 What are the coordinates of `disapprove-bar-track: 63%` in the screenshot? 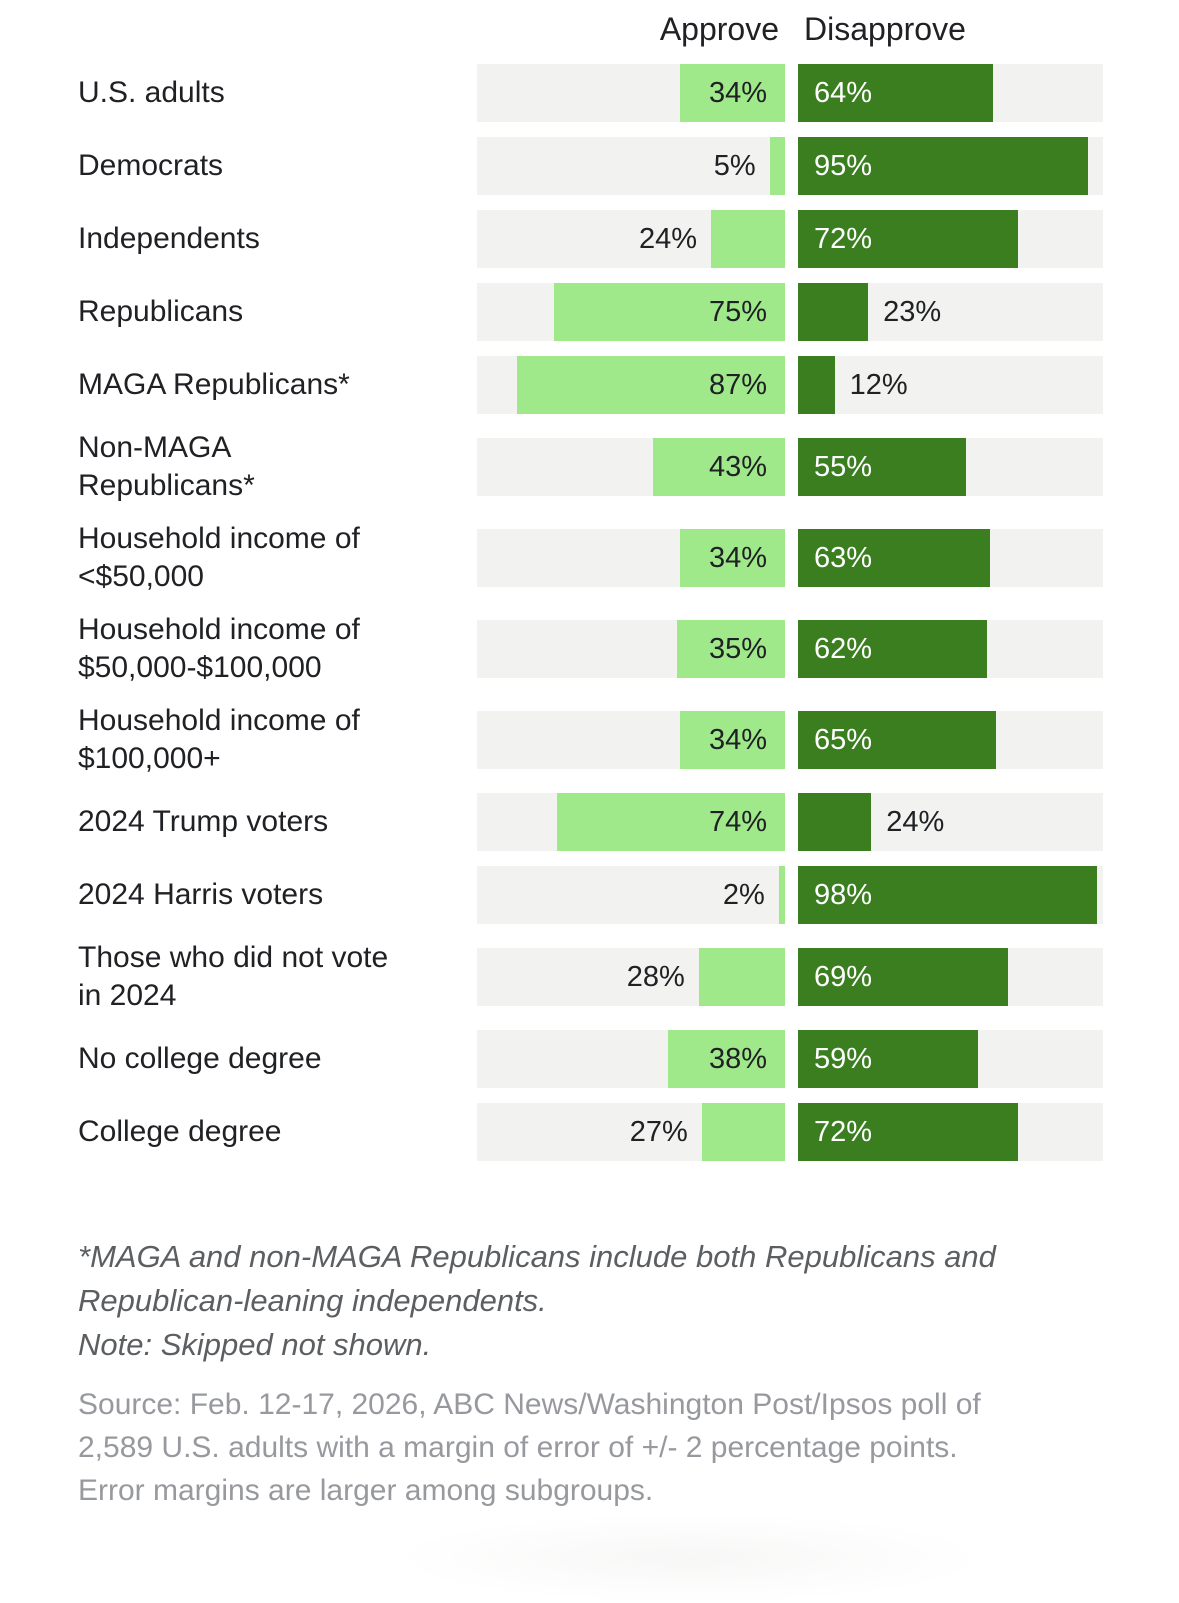 It's located at (950, 558).